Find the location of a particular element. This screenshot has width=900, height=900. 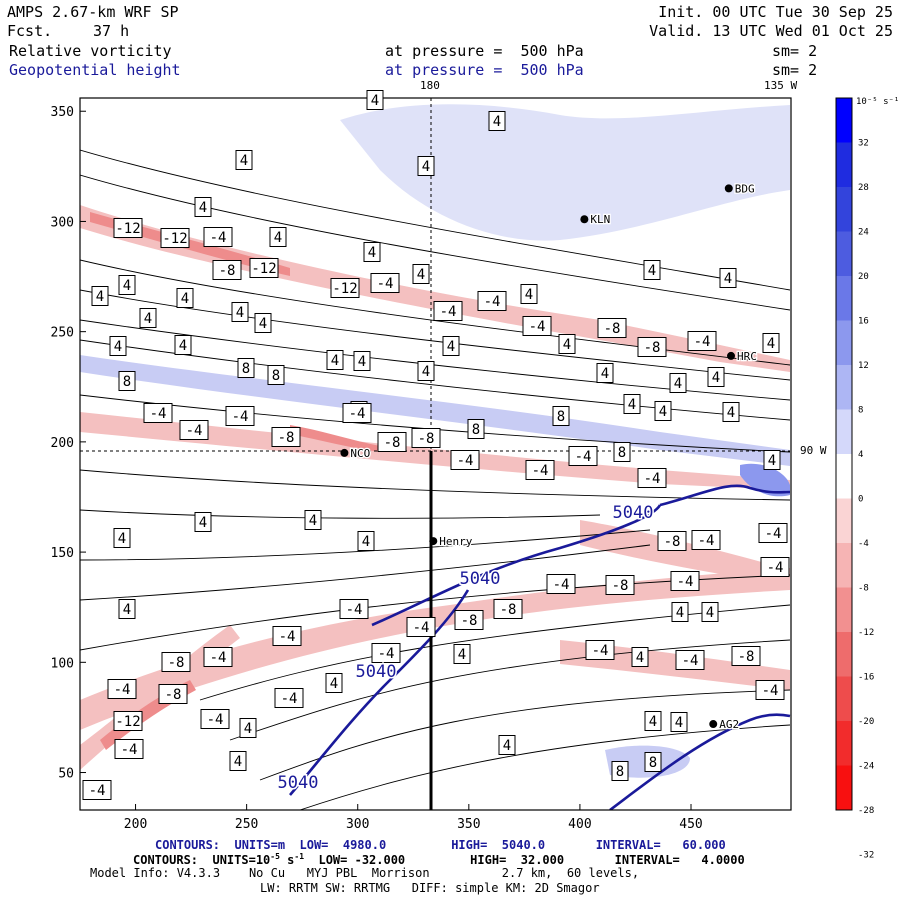

colorbar-tick-label: 8 is located at coordinates (860, 411).